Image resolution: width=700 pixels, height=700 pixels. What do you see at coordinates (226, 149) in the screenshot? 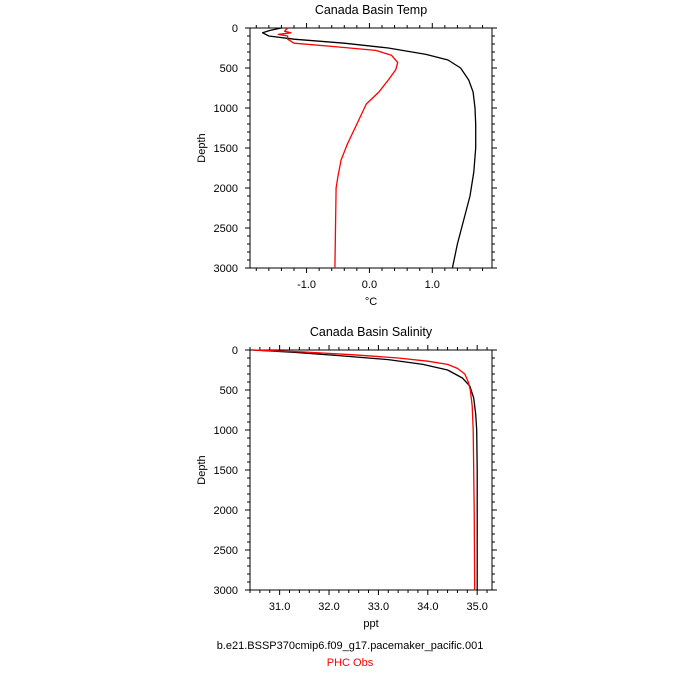
I see `temp-ytick-label: 1500` at bounding box center [226, 149].